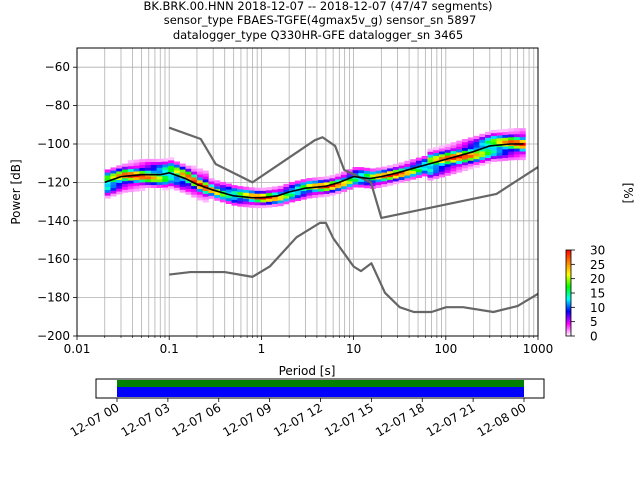 The image size is (640, 480). Describe the element at coordinates (353, 349) in the screenshot. I see `x-tick-label: 10` at that location.